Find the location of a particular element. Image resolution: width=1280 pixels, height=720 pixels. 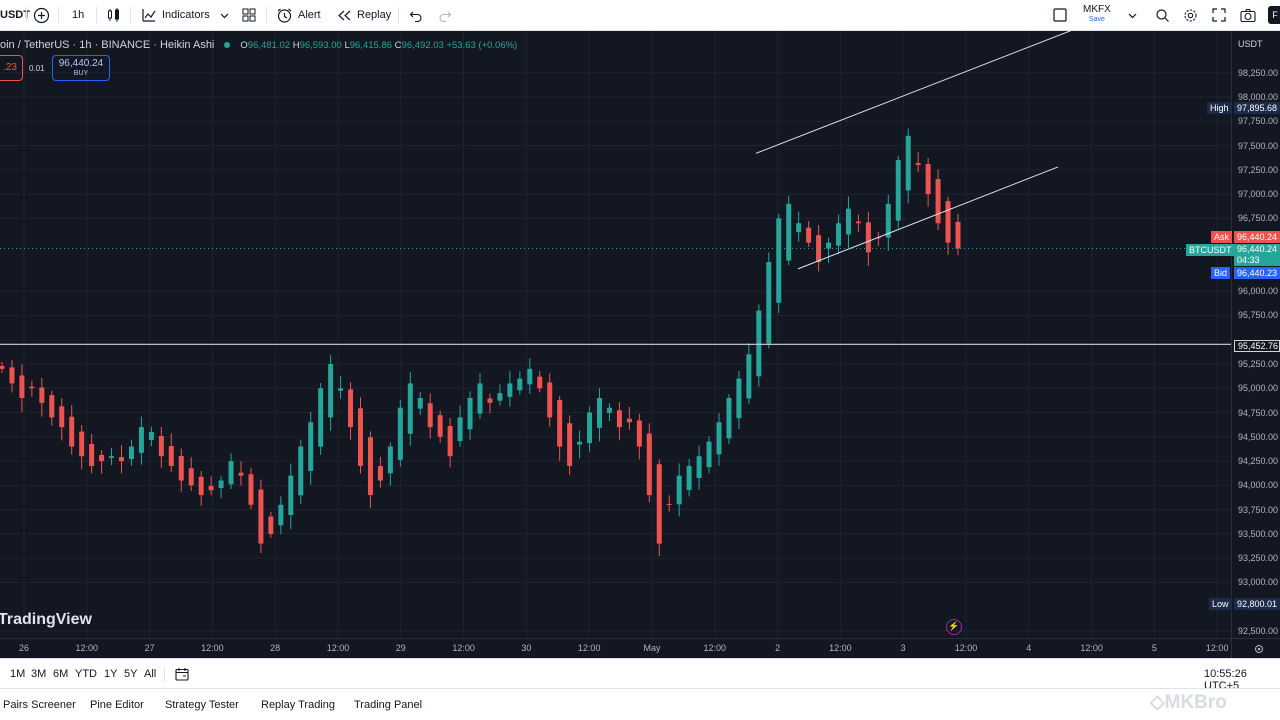

price-tick-label: 97,000.00 is located at coordinates (1258, 194).